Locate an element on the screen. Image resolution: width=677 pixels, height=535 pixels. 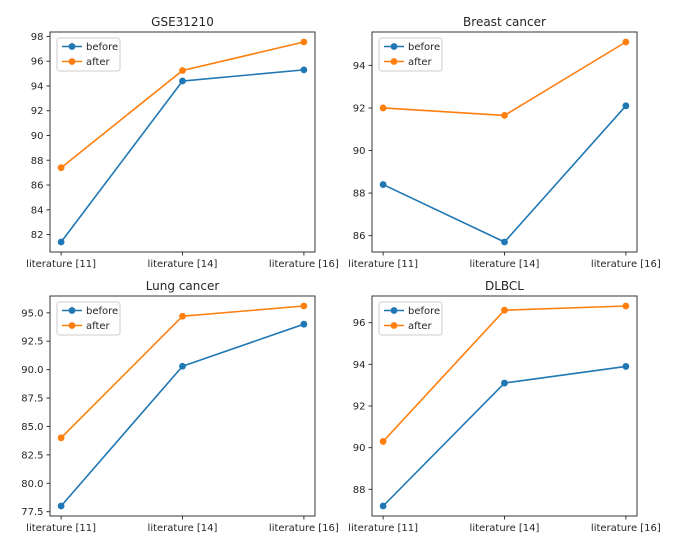
y-tick-label: 92.5 is located at coordinates (32, 342).